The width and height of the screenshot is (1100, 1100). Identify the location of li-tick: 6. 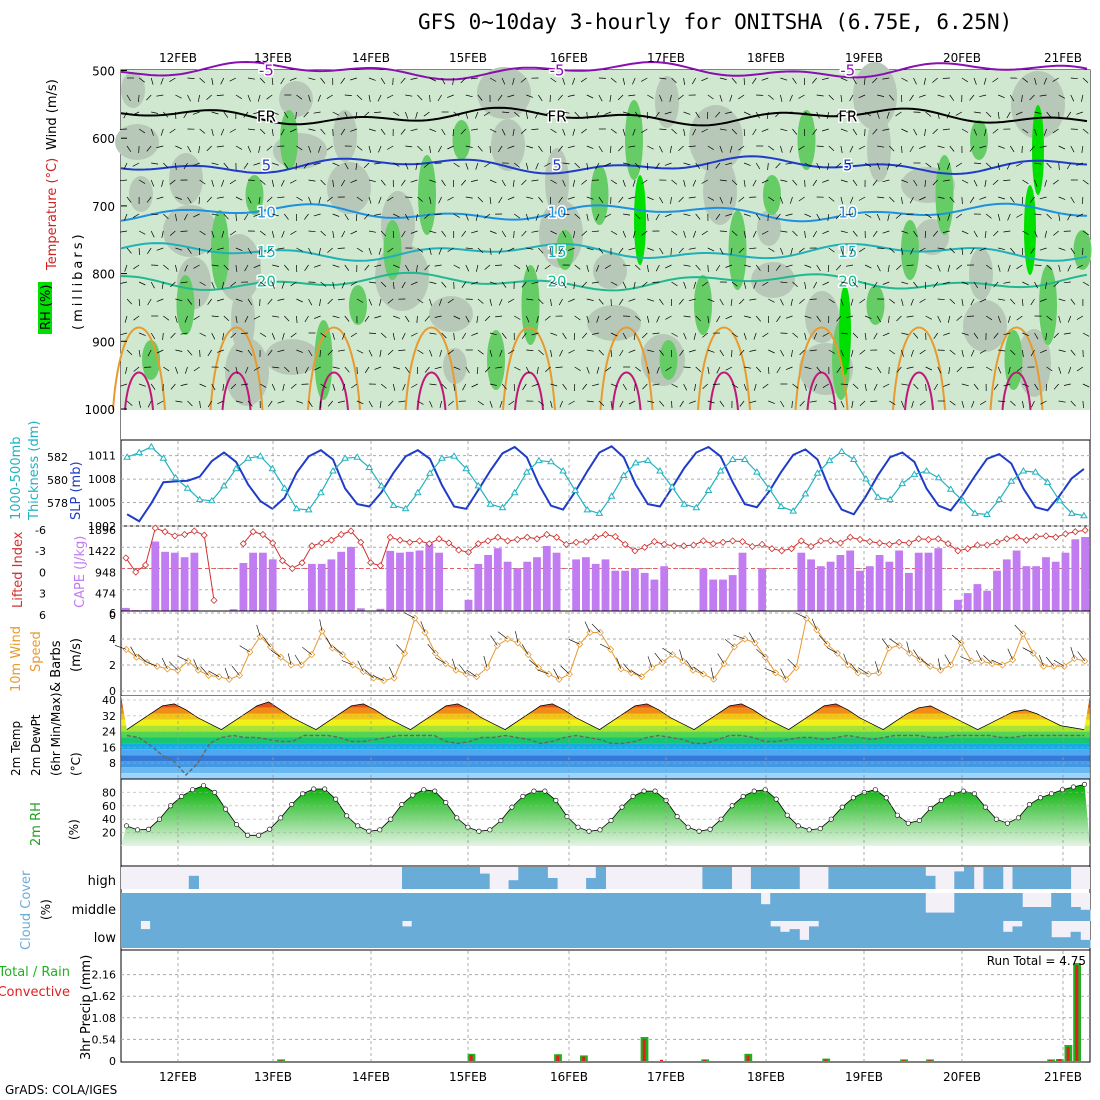
(42, 615).